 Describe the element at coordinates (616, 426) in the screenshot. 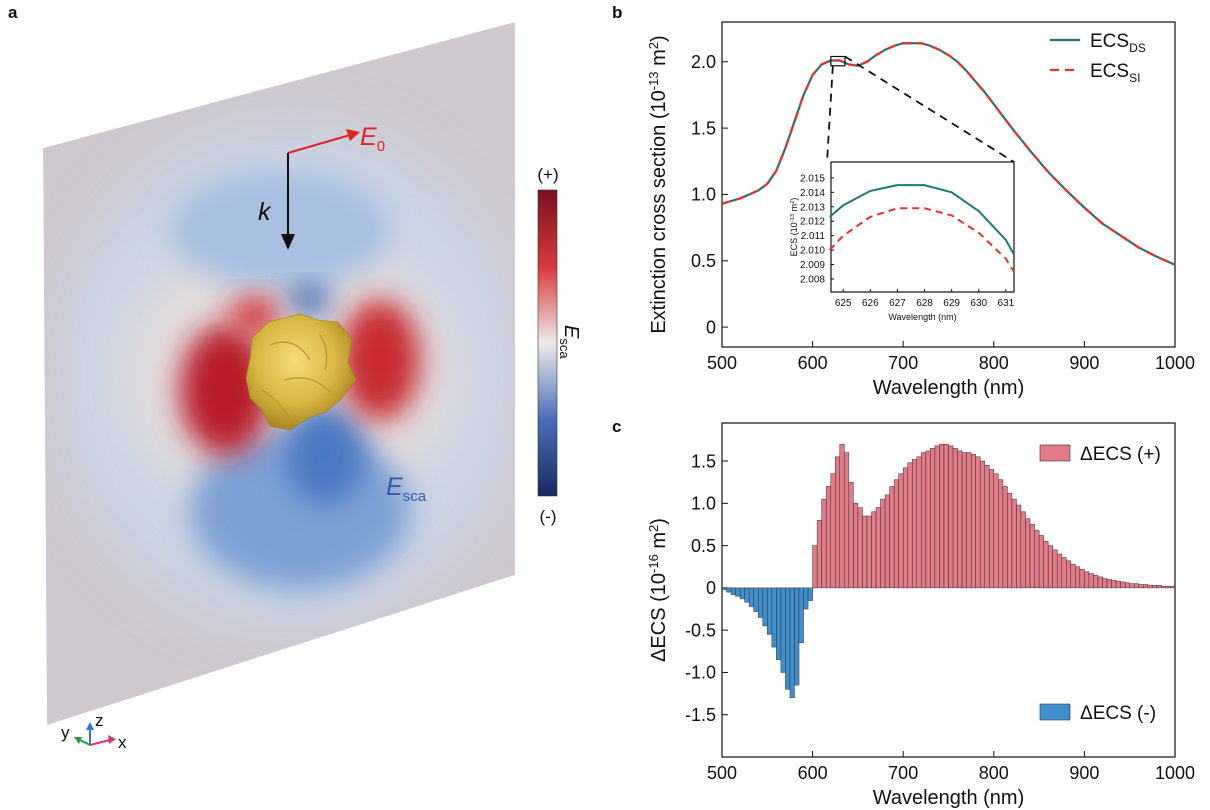

I see `panel-label: c` at that location.